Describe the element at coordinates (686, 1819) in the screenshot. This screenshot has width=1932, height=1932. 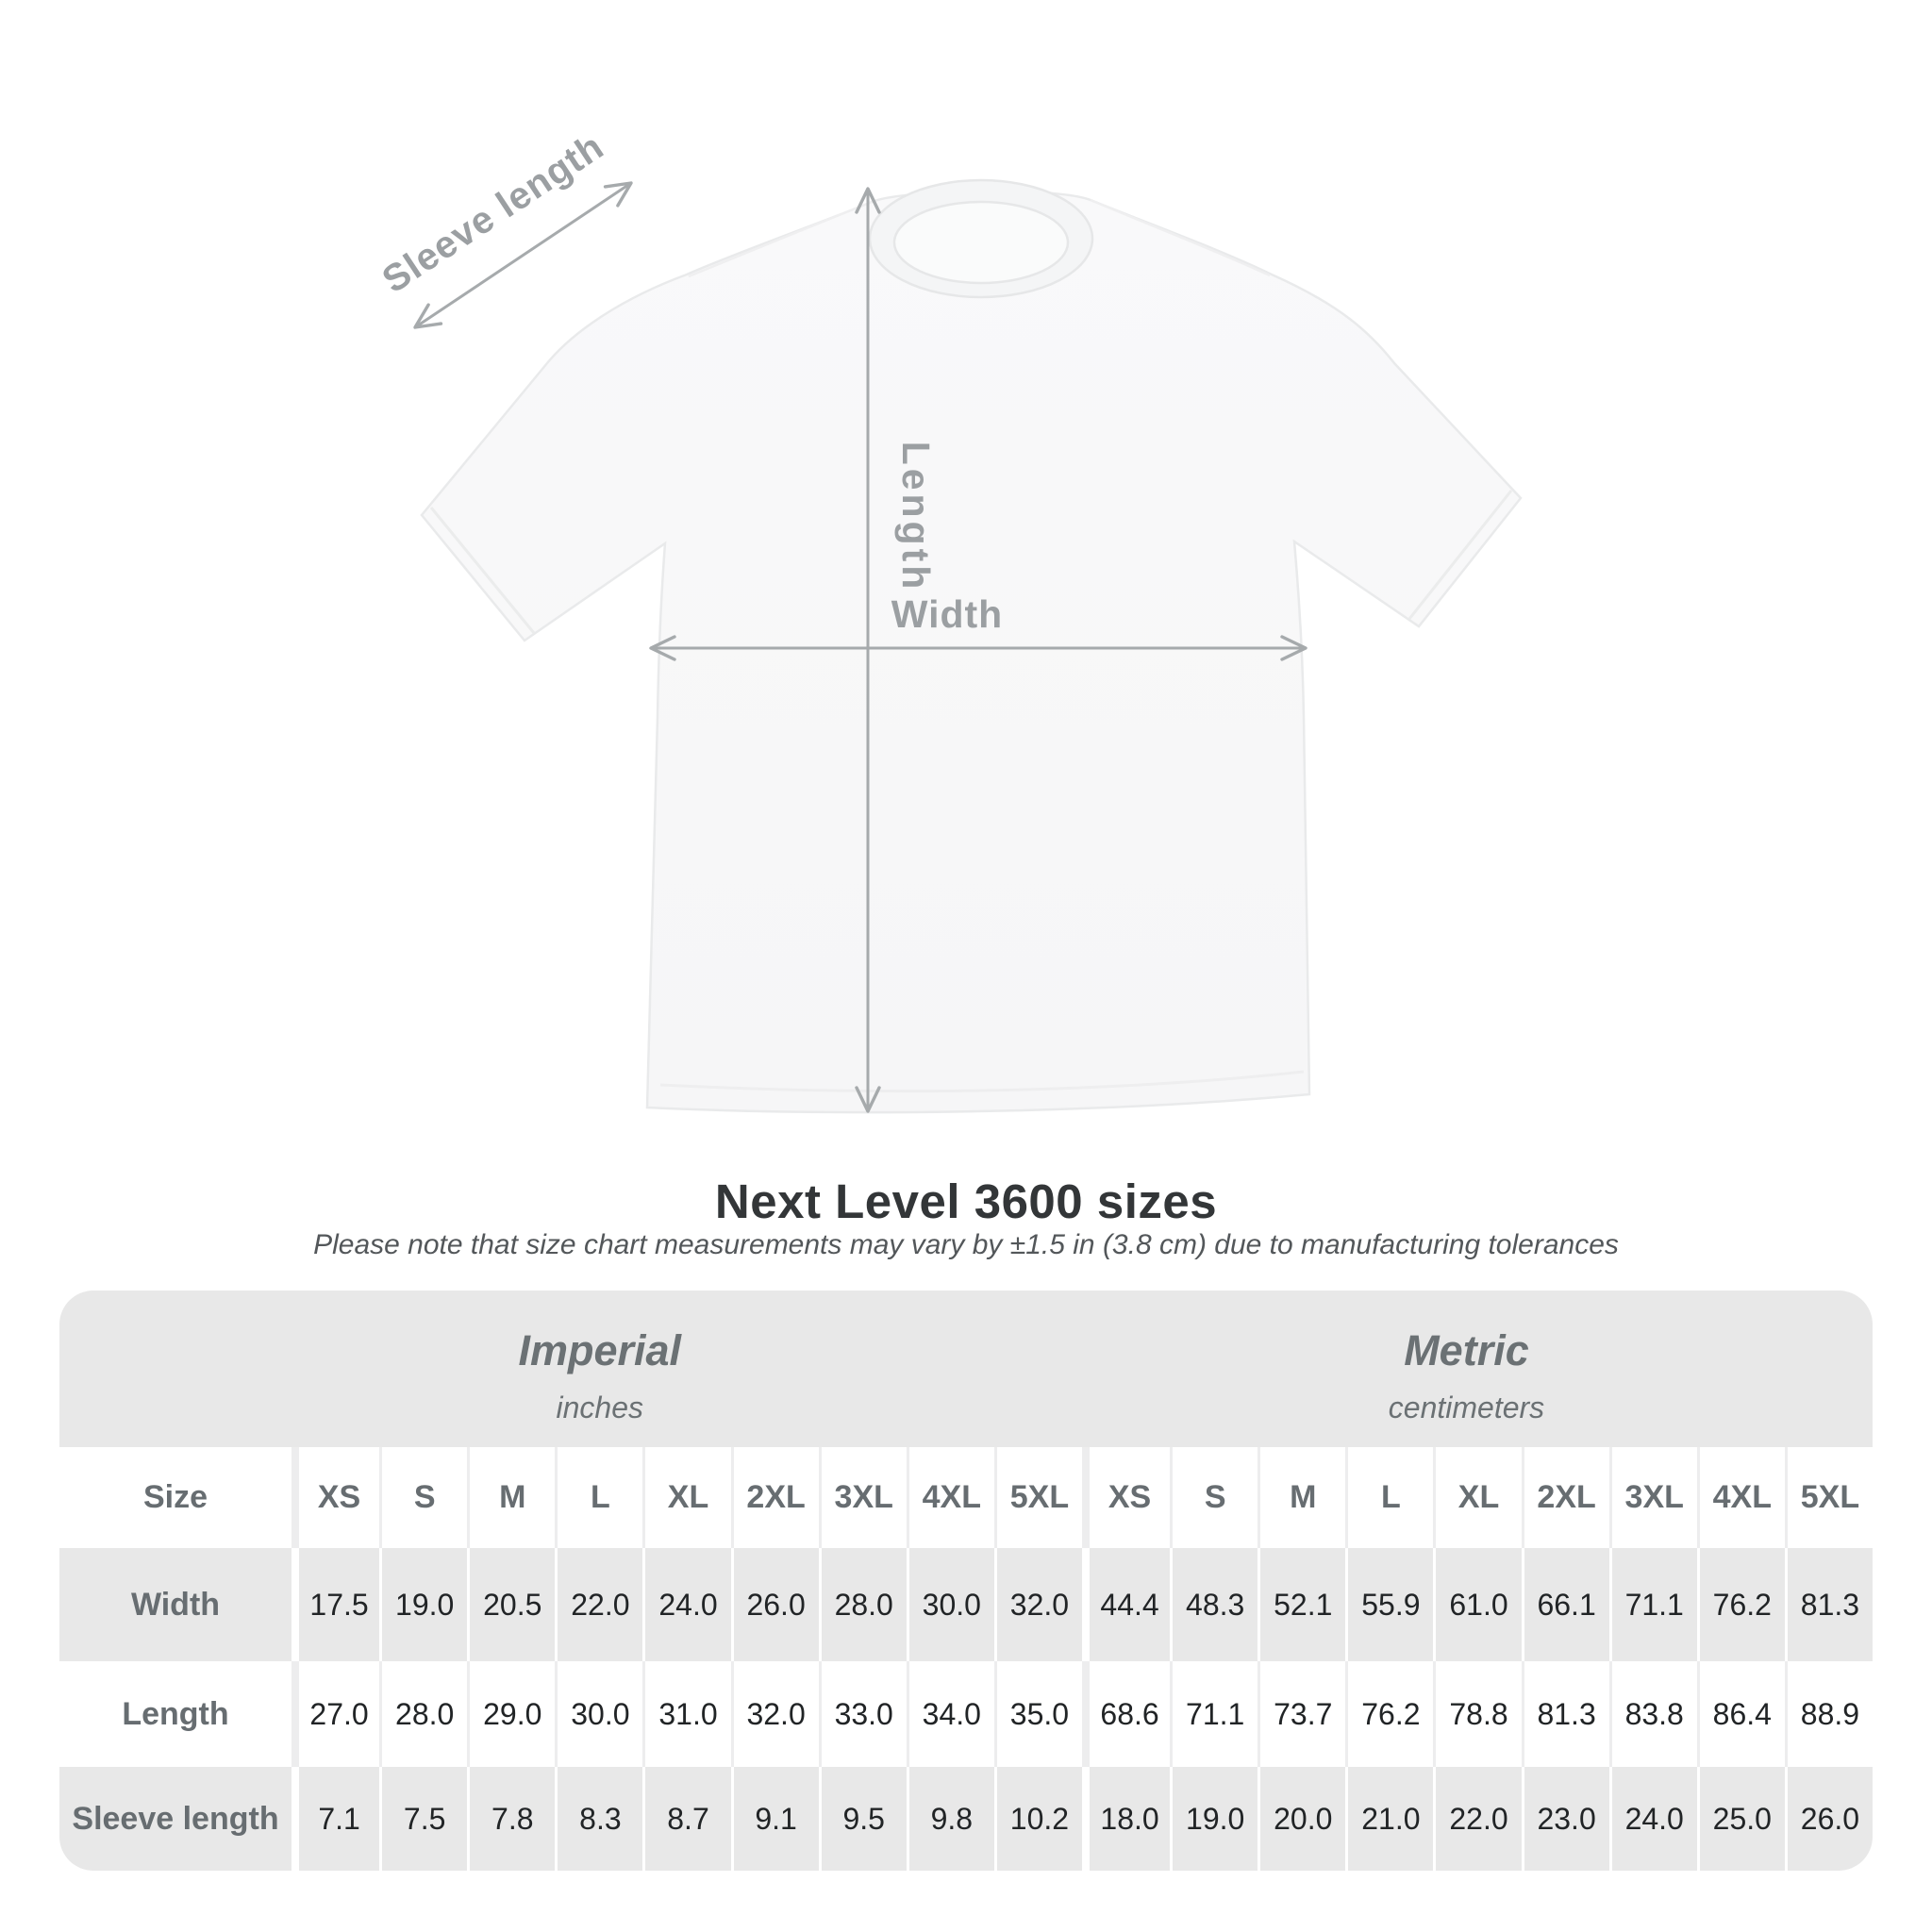
I see `table-cell: 8.7` at that location.